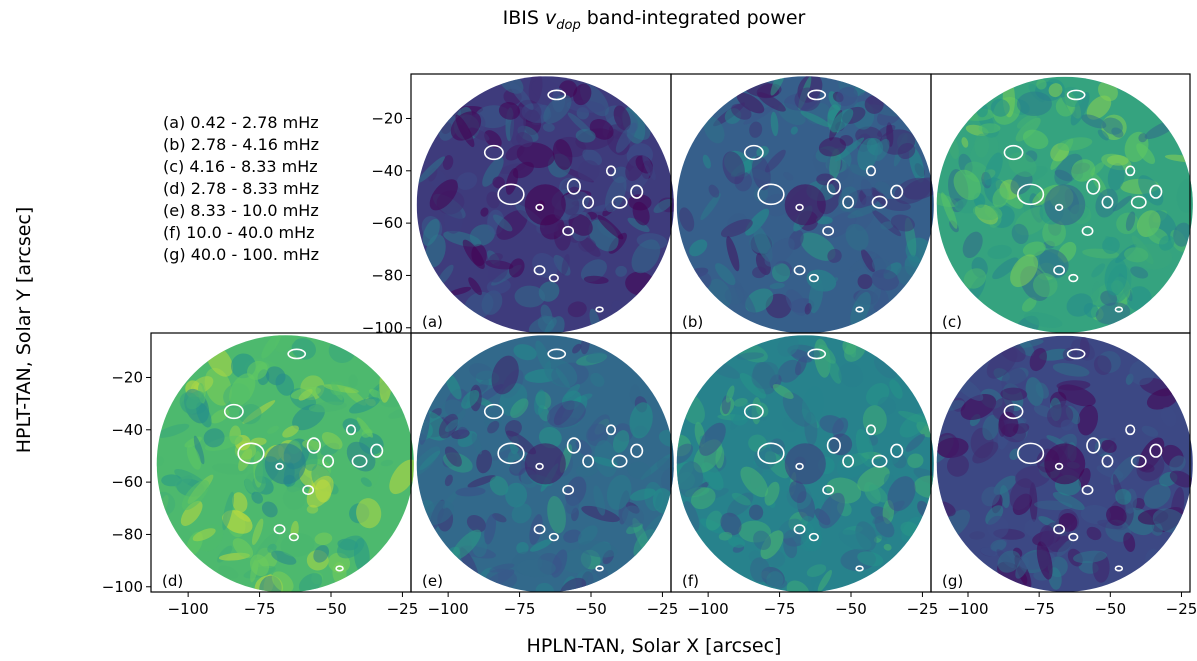  Describe the element at coordinates (382, 328) in the screenshot. I see `y-tick-label: −100` at that location.